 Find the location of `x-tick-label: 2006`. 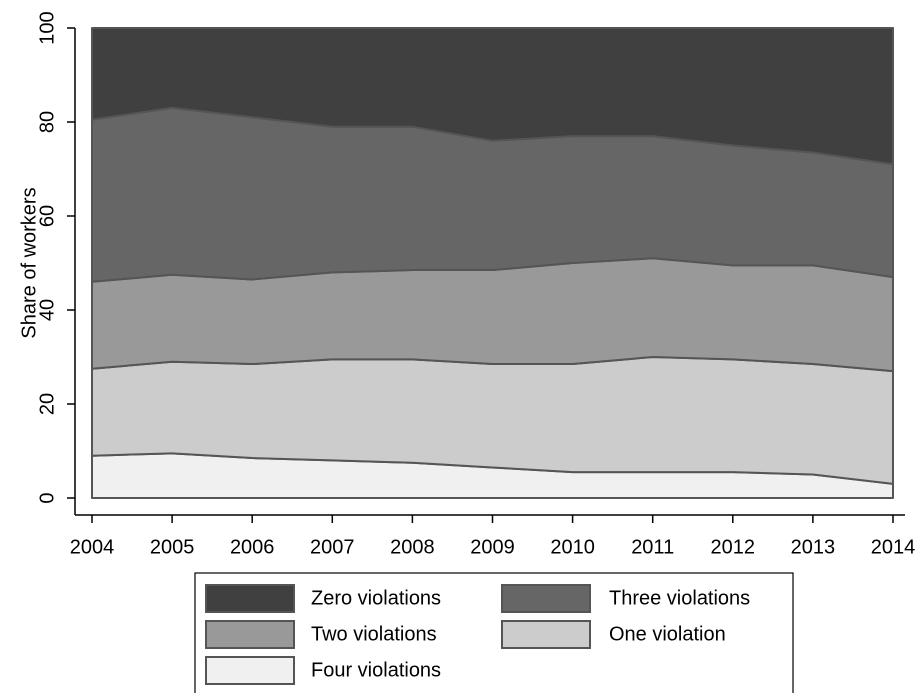

x-tick-label: 2006 is located at coordinates (252, 547).